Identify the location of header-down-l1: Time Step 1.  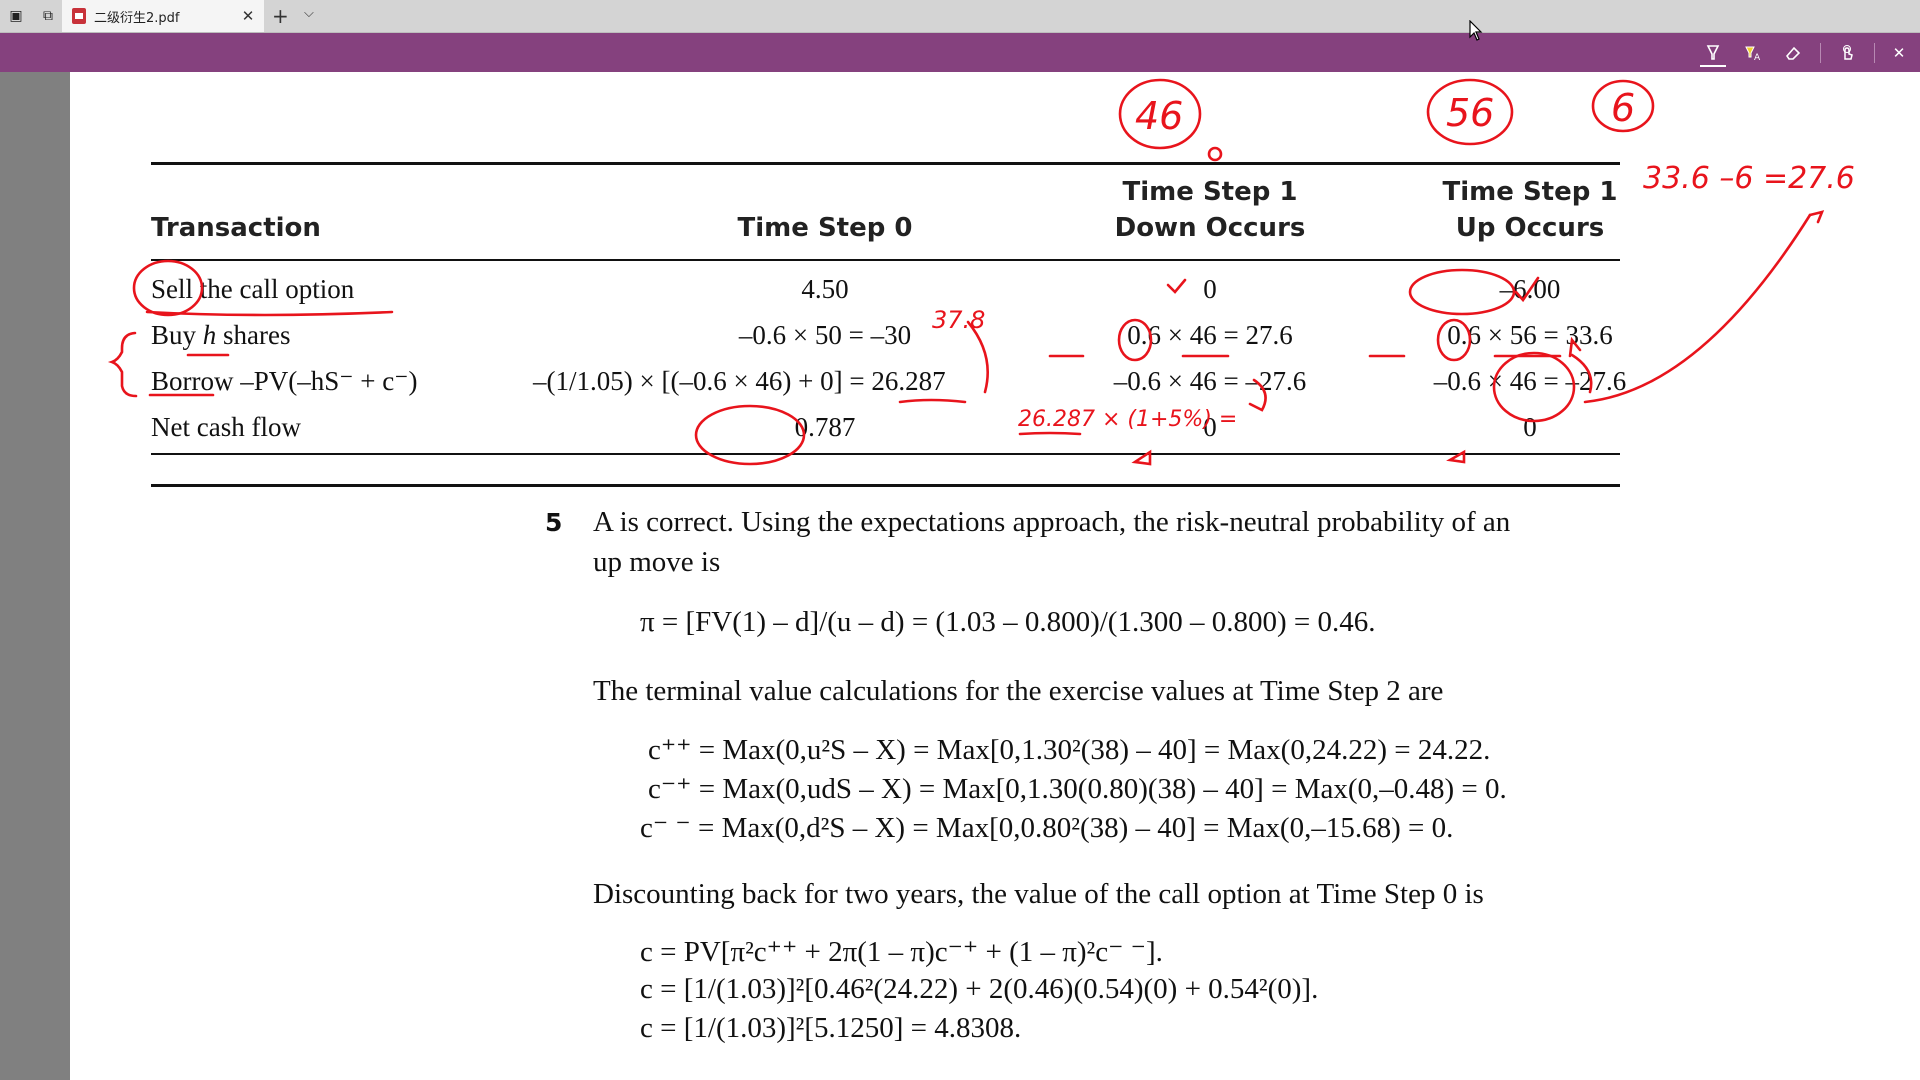
(1210, 192).